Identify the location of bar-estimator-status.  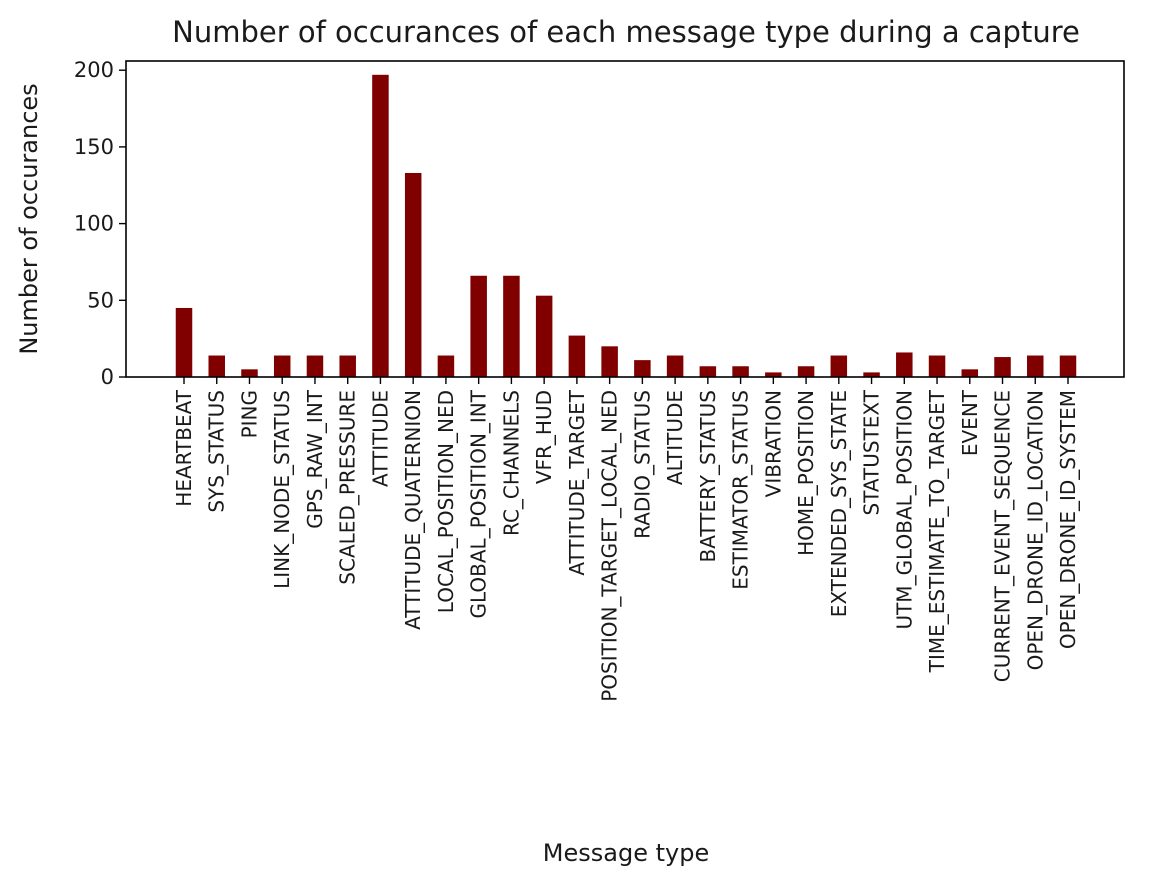
(740, 371).